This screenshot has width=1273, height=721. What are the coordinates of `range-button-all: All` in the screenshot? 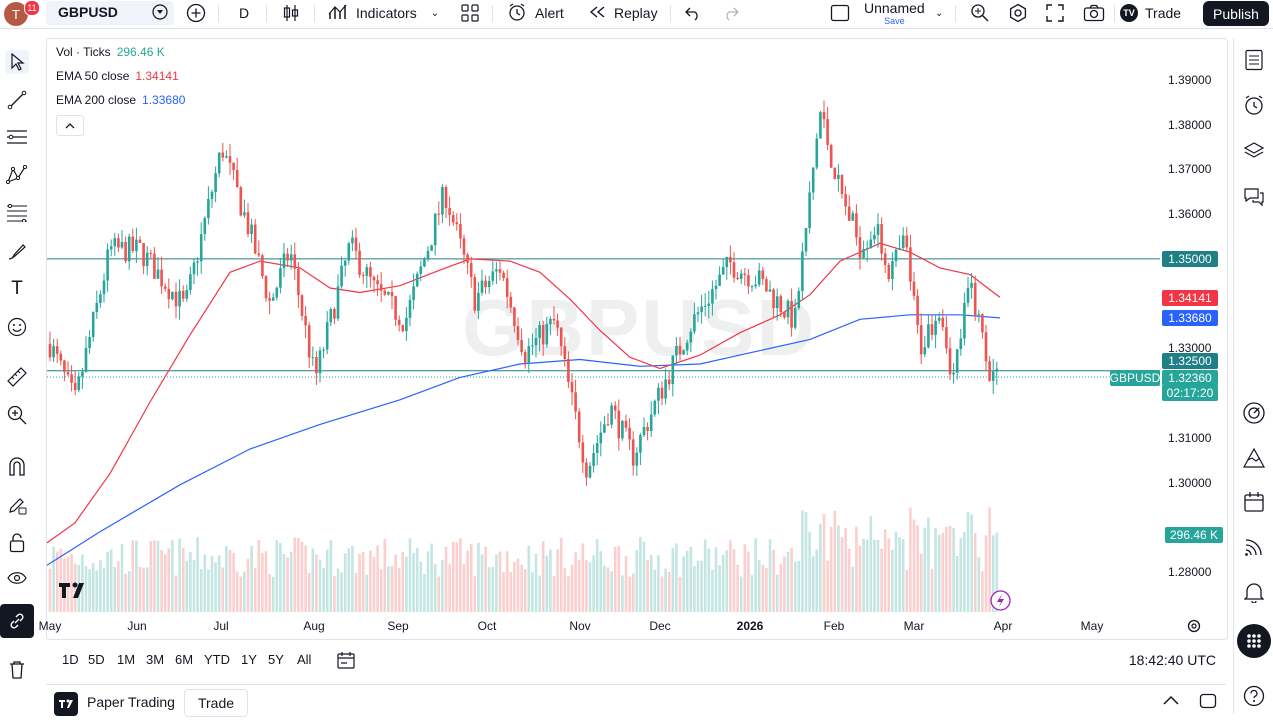 It's located at (304, 659).